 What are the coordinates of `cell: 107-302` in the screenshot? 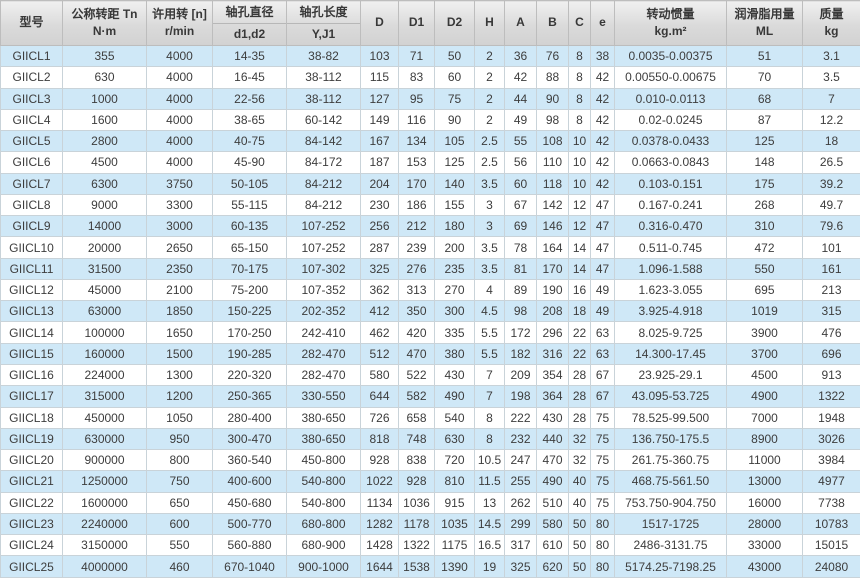 It's located at (324, 268).